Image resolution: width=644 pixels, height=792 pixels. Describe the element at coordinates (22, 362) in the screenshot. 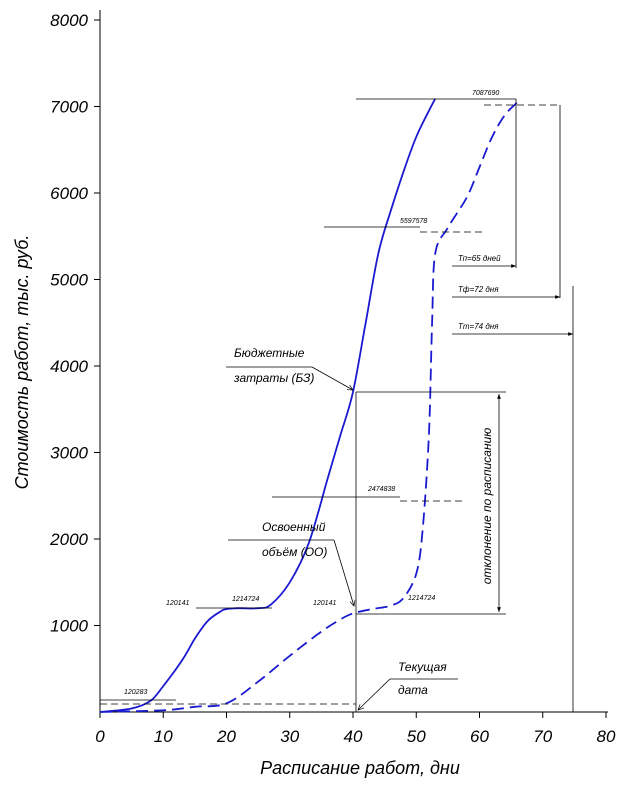

I see `y-axis-title: Стоимость работ, тыс. руб.` at that location.